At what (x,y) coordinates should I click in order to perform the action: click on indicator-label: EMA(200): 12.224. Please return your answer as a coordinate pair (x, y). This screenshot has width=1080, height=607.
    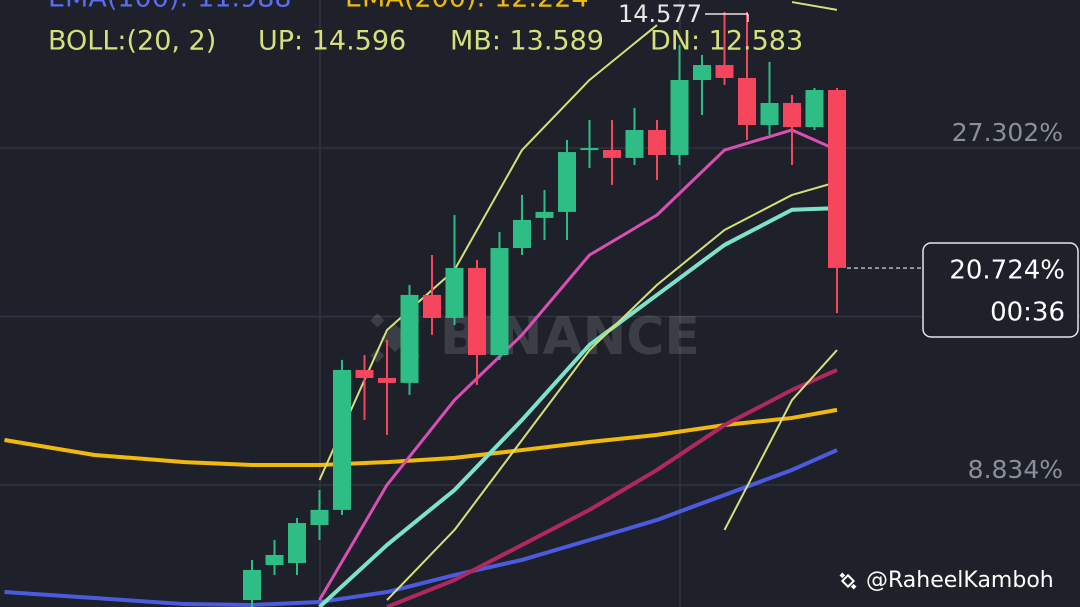
    Looking at the image, I should click on (467, 7).